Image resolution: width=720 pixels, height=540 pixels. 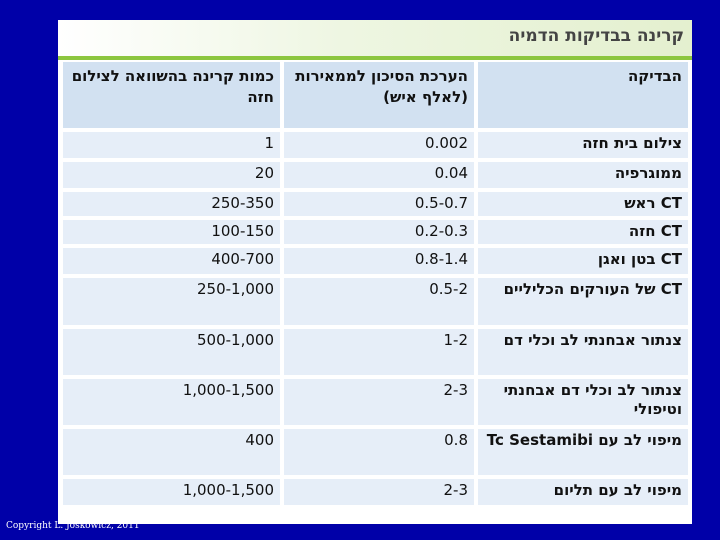 I want to click on cell-test: צילום בית חזה, so click(x=583, y=145).